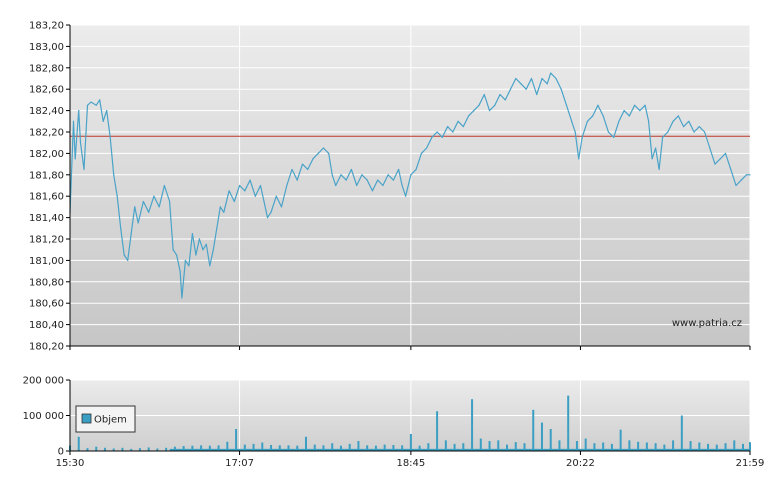  Describe the element at coordinates (46, 90) in the screenshot. I see `price-y-tick-label: 182,60` at that location.